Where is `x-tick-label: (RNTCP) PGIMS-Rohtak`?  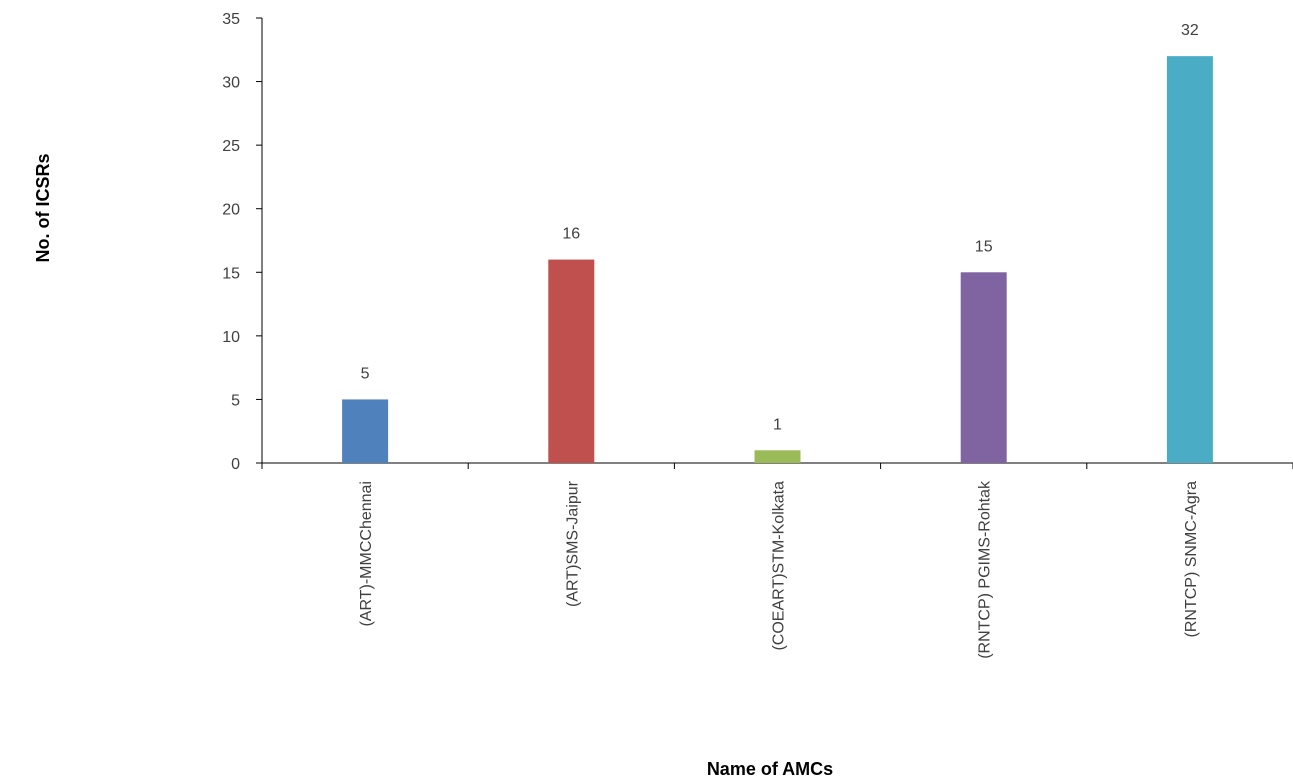 x-tick-label: (RNTCP) PGIMS-Rohtak is located at coordinates (985, 569).